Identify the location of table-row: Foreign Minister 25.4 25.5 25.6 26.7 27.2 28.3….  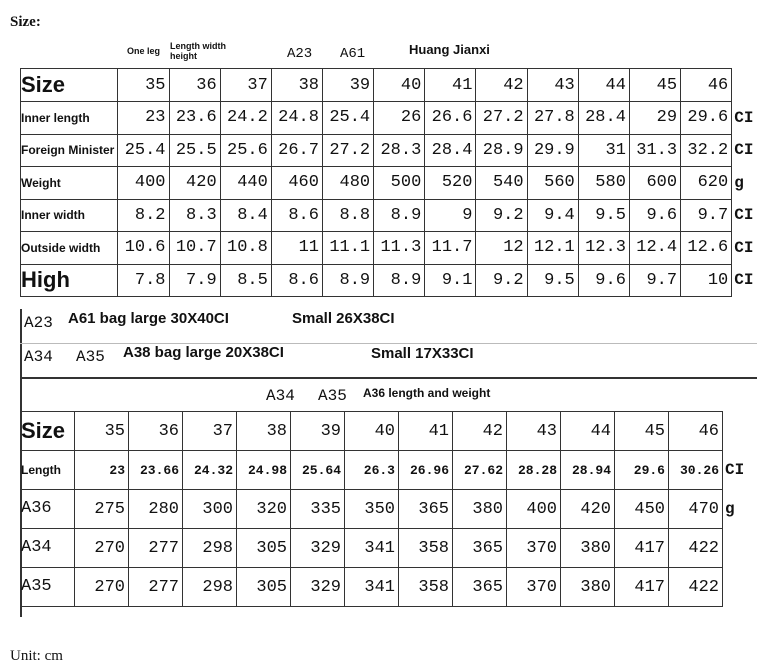
(395, 150).